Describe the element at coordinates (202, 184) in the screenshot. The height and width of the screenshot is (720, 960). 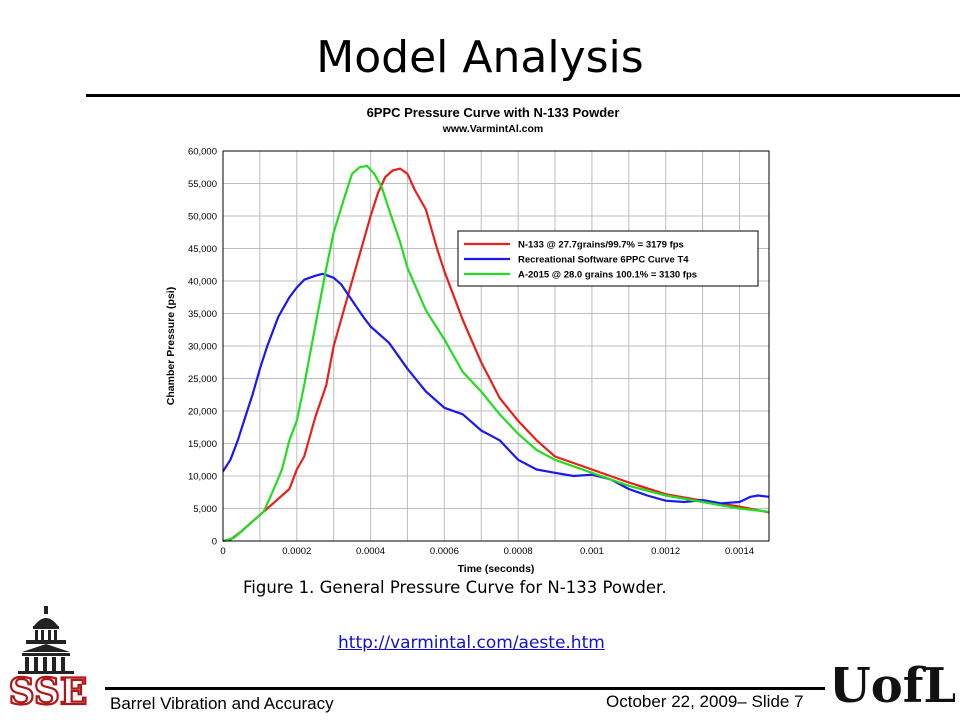
I see `y-tick-label: 55,000` at that location.